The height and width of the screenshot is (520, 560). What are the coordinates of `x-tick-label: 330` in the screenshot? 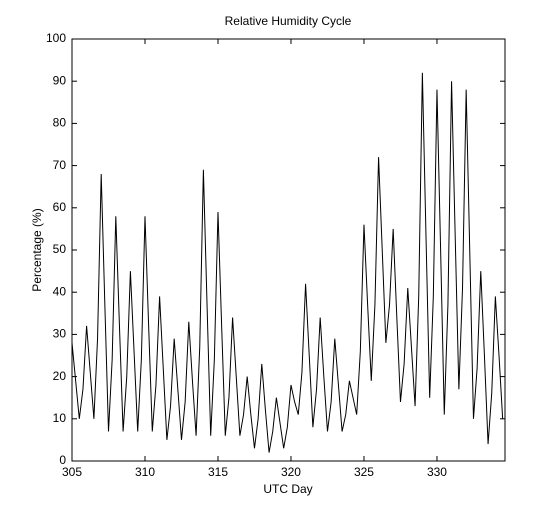 It's located at (437, 472).